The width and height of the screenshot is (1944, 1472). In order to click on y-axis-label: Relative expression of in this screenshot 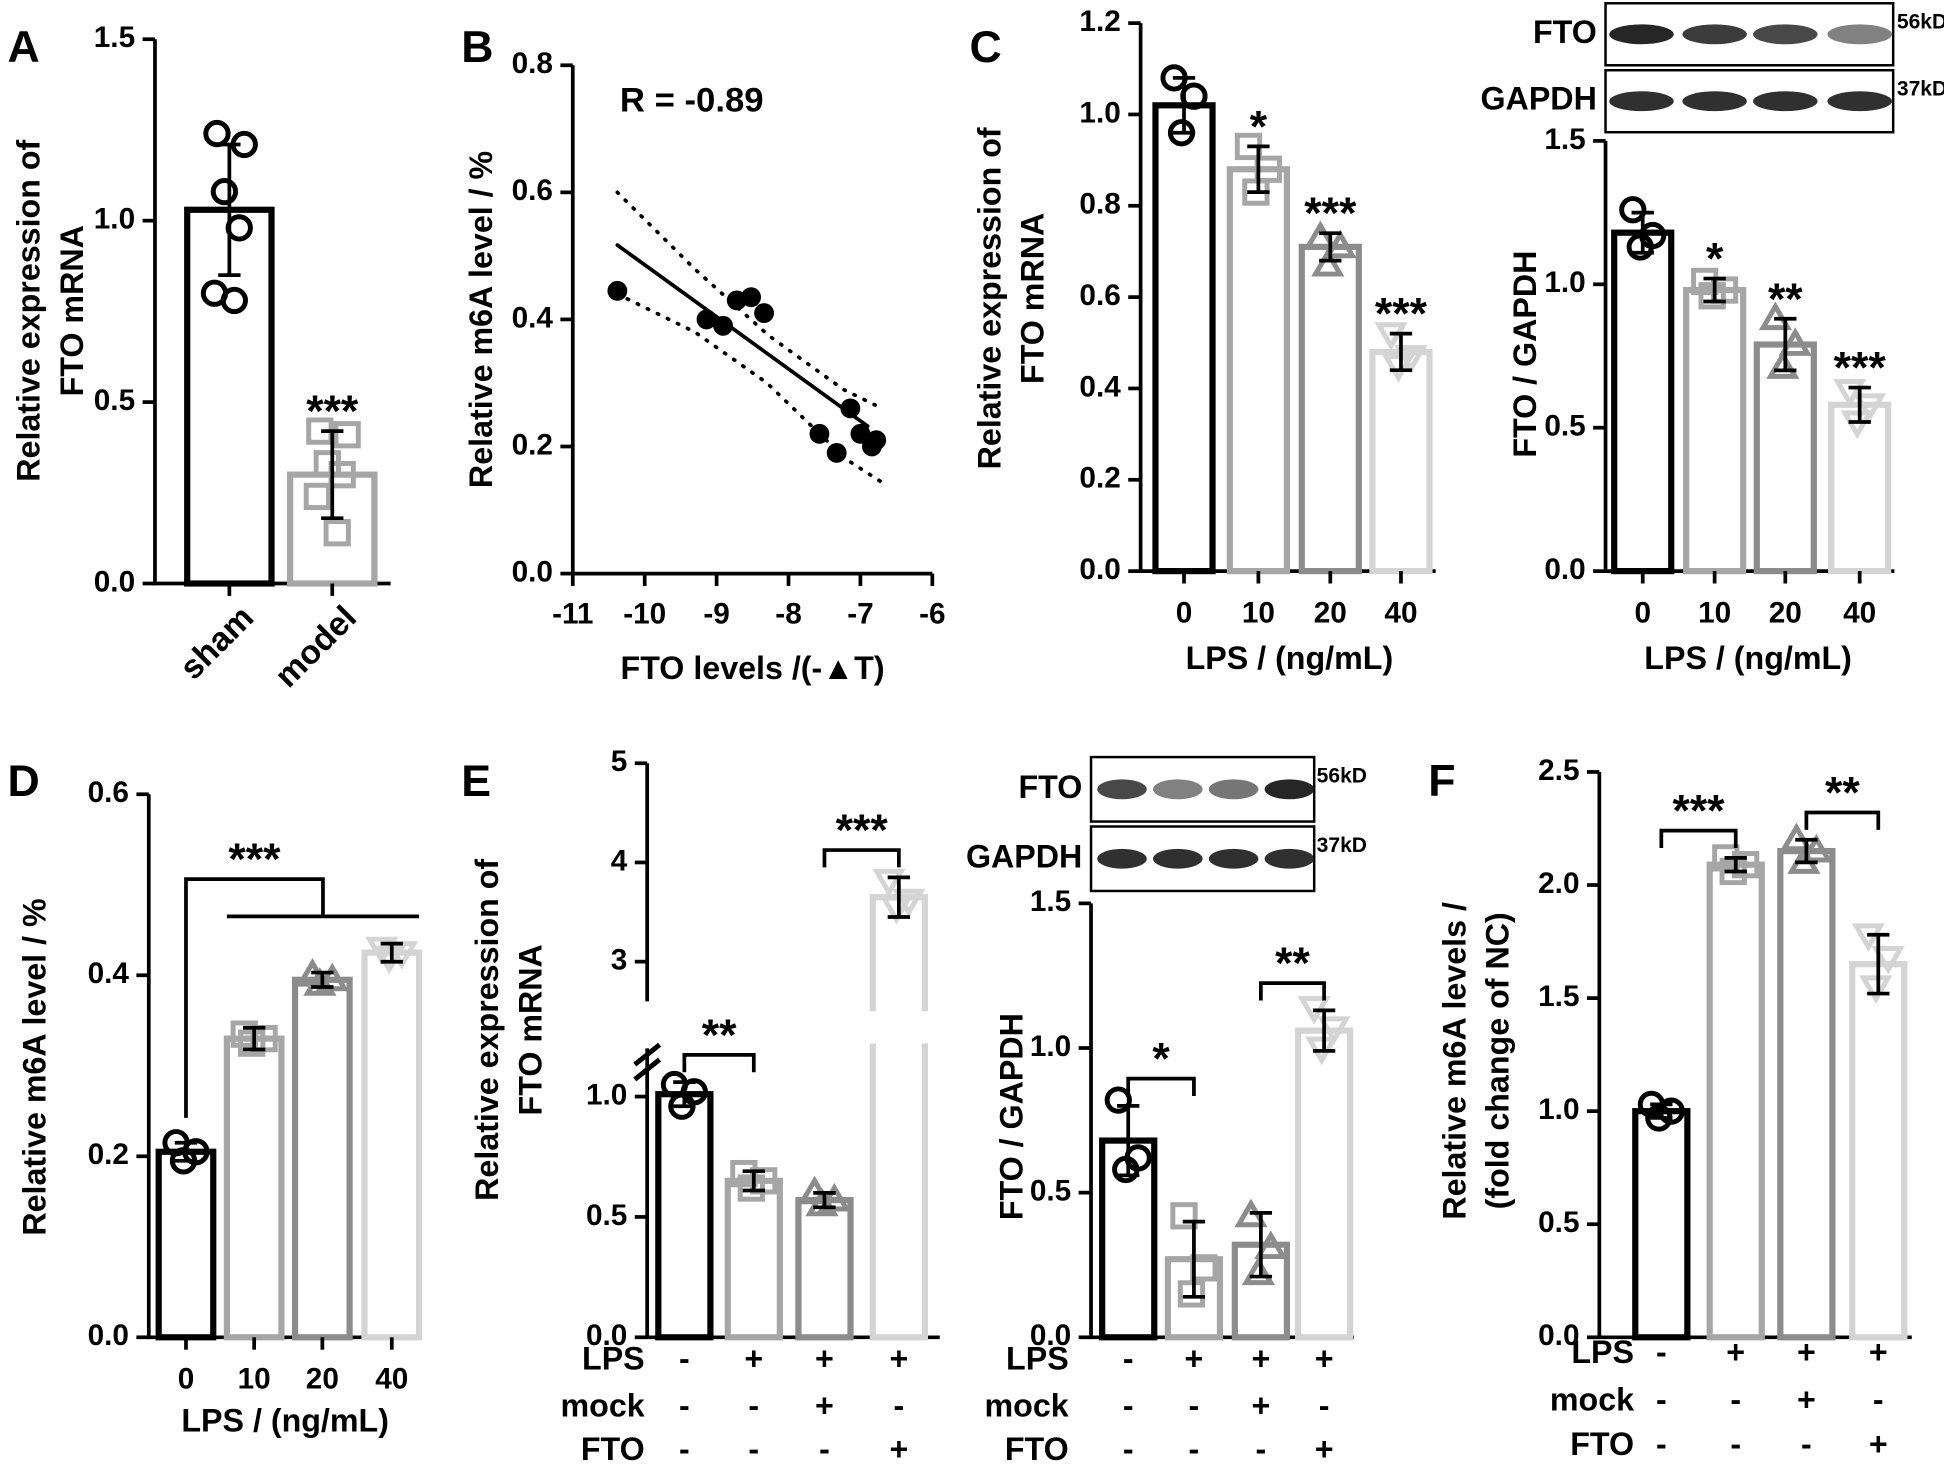, I will do `click(29, 310)`.